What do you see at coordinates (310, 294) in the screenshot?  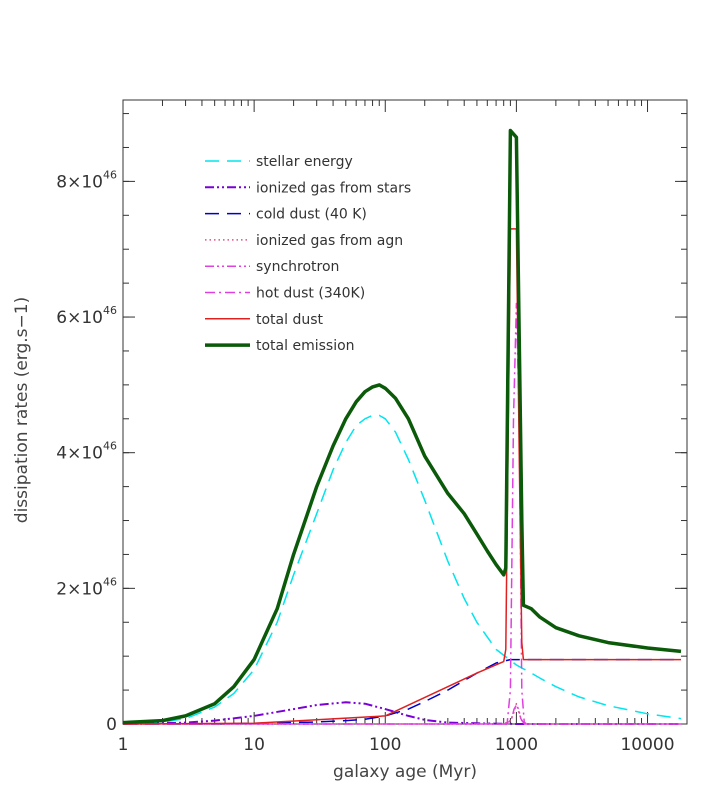 I see `legend-label: hot dust (340K)` at bounding box center [310, 294].